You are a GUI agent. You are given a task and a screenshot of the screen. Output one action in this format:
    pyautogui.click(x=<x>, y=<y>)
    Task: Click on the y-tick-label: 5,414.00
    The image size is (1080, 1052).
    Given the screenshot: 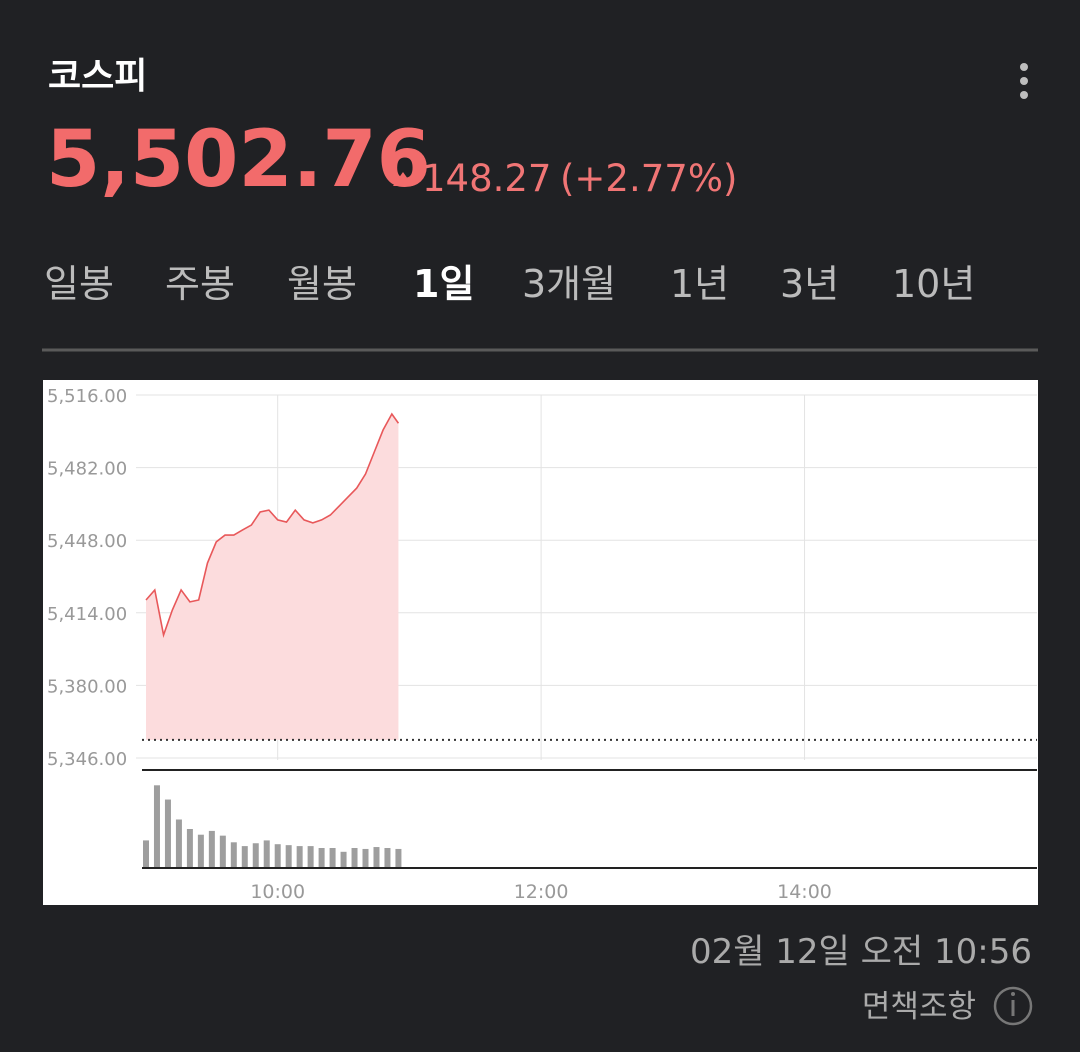 What is the action you would take?
    pyautogui.click(x=87, y=614)
    